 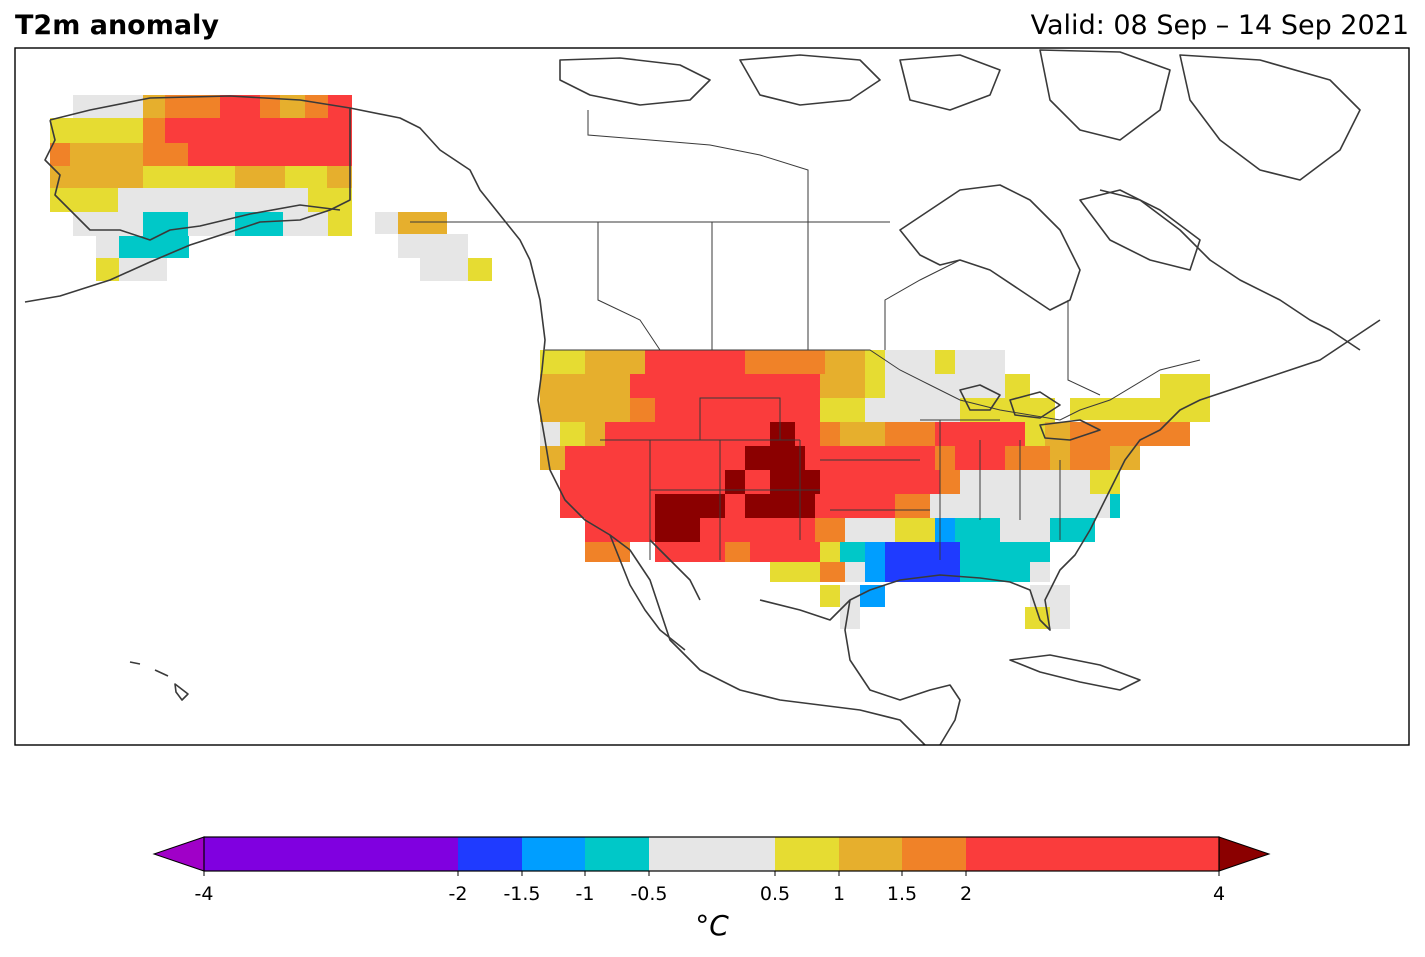 I want to click on colorbar-tick-label: 1.5, so click(x=902, y=894).